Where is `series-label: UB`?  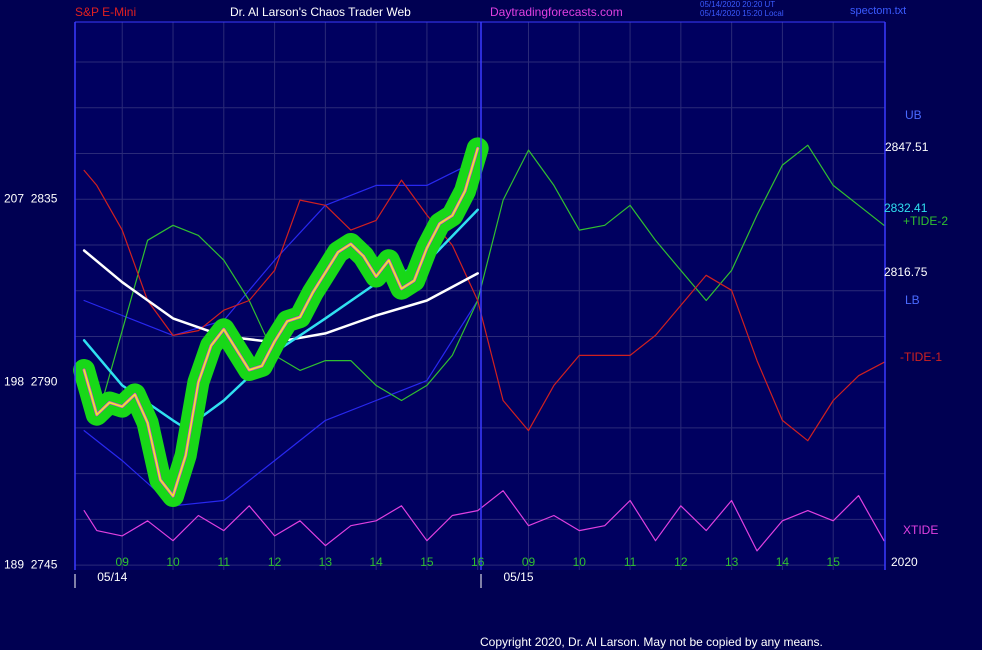
series-label: UB is located at coordinates (913, 115).